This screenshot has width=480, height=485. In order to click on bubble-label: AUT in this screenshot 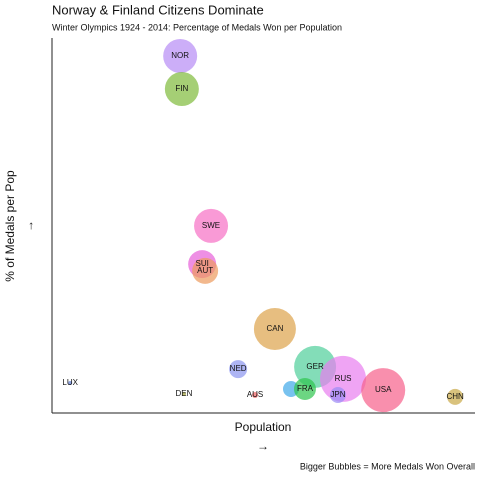, I will do `click(205, 270)`.